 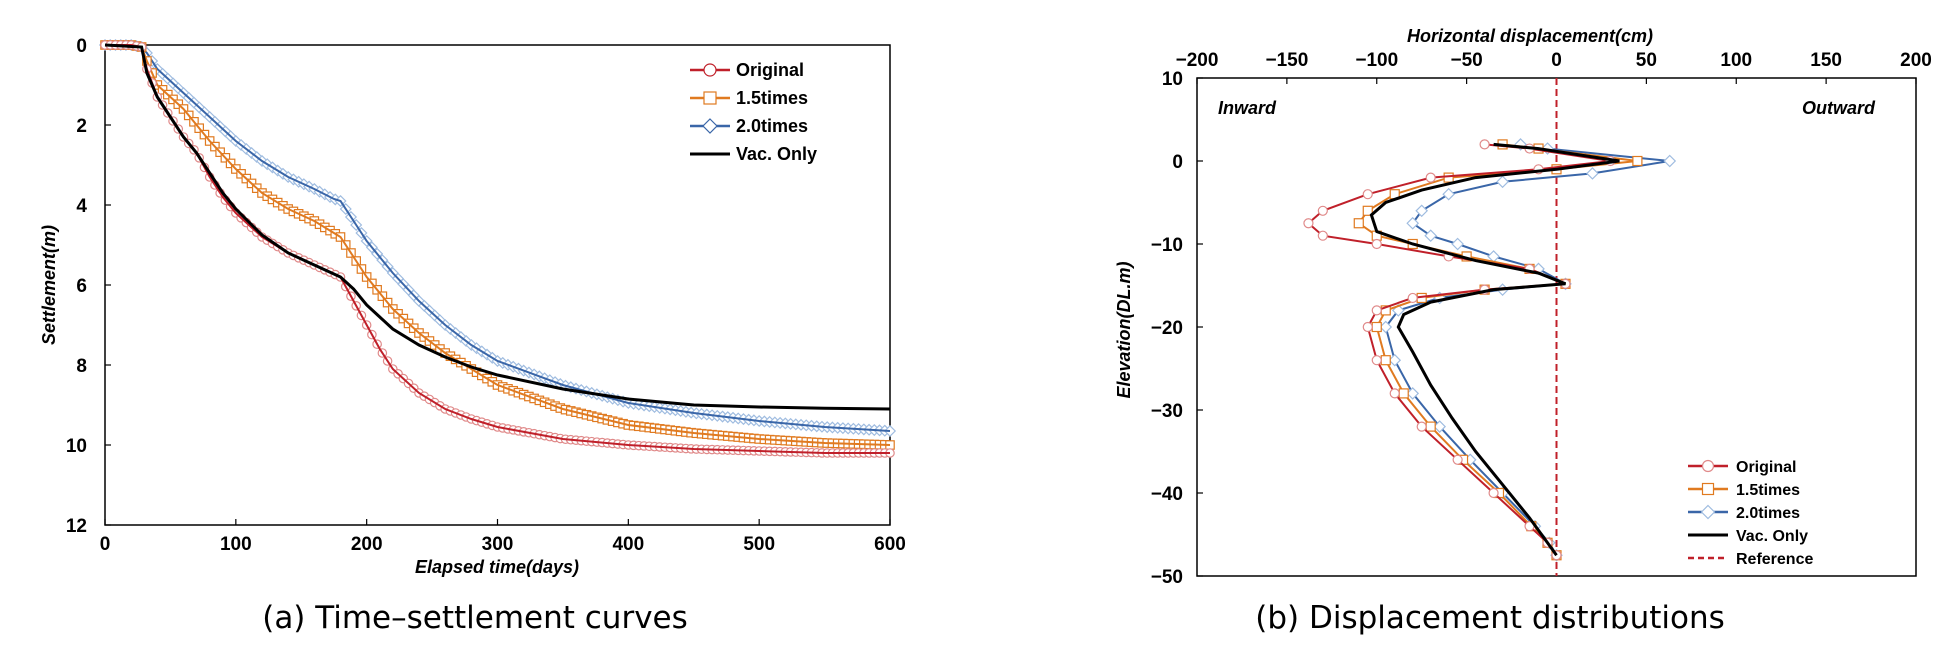 I want to click on y-tick-label-b: −40, so click(x=1167, y=494).